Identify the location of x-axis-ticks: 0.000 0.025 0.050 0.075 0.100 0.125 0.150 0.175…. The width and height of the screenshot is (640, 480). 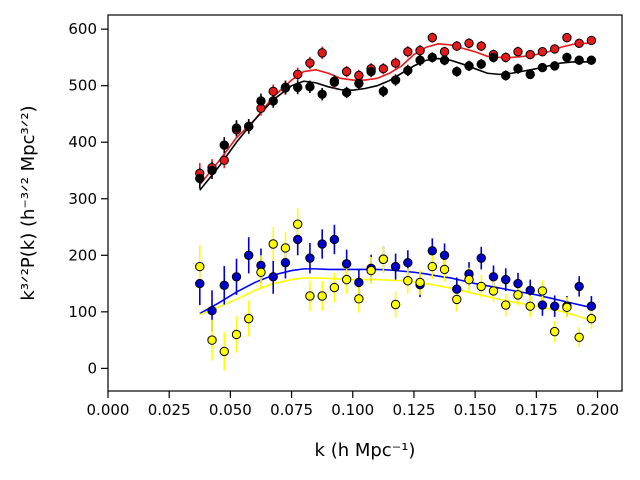
(353, 405).